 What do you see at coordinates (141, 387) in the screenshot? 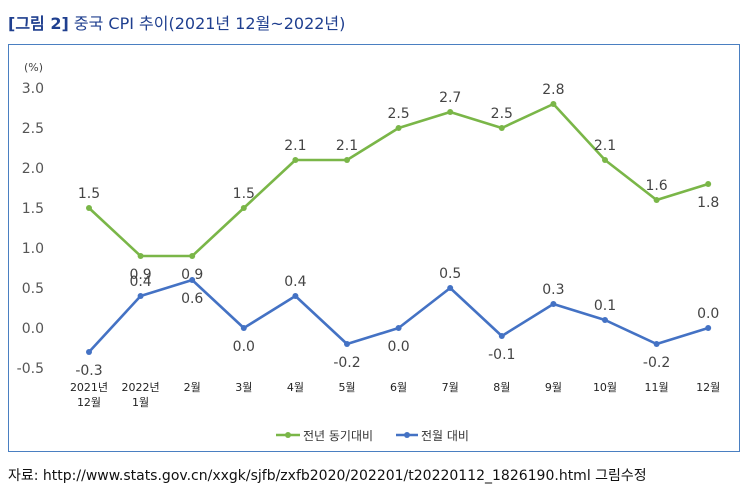
I see `x-tick-label: 2022년` at bounding box center [141, 387].